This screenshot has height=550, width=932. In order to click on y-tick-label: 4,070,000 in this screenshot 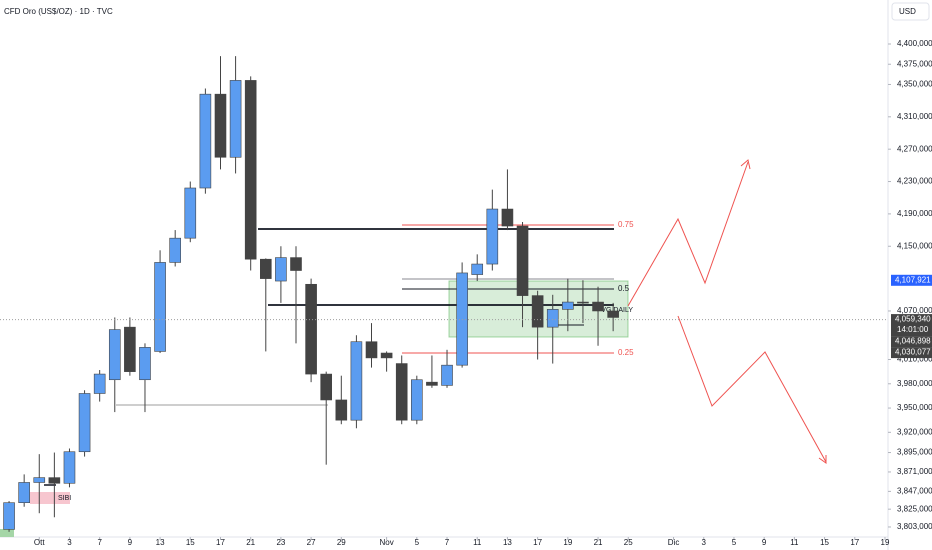, I will do `click(914, 310)`.